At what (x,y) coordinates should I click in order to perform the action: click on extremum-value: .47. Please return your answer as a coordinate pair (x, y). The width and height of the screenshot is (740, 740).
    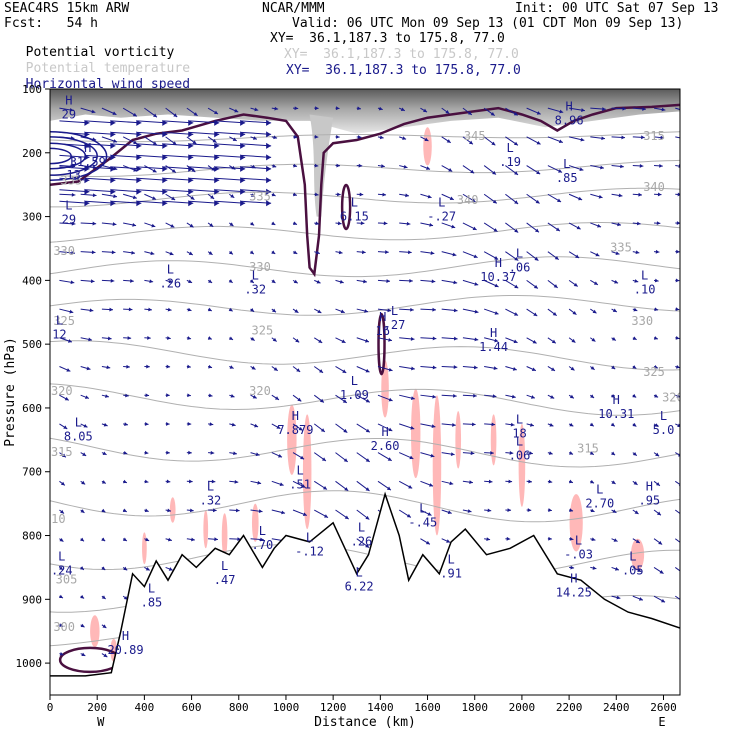
    Looking at the image, I should click on (225, 580).